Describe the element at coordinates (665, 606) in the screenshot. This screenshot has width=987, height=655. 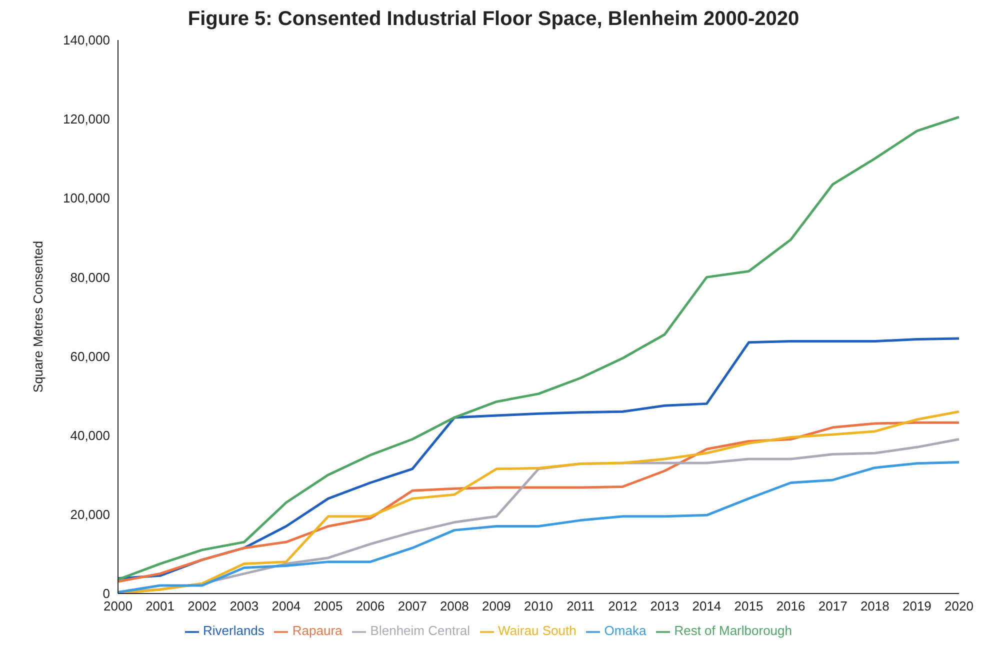
I see `x-tick-label: 2013` at that location.